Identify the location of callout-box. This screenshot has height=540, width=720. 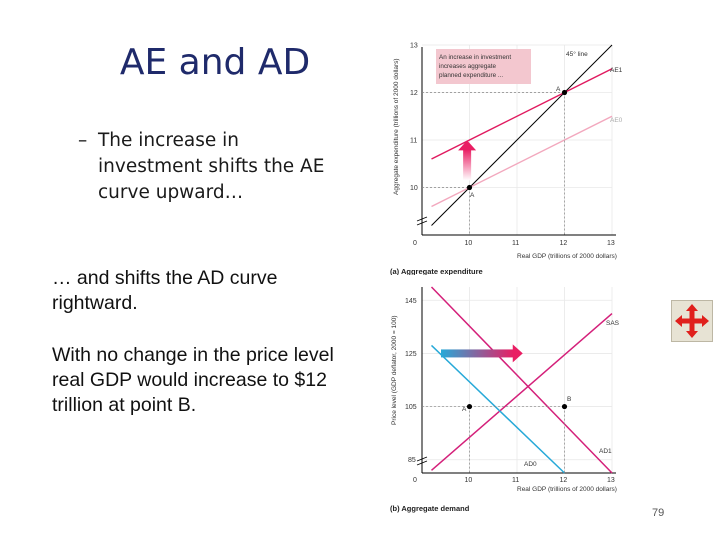
(483, 66).